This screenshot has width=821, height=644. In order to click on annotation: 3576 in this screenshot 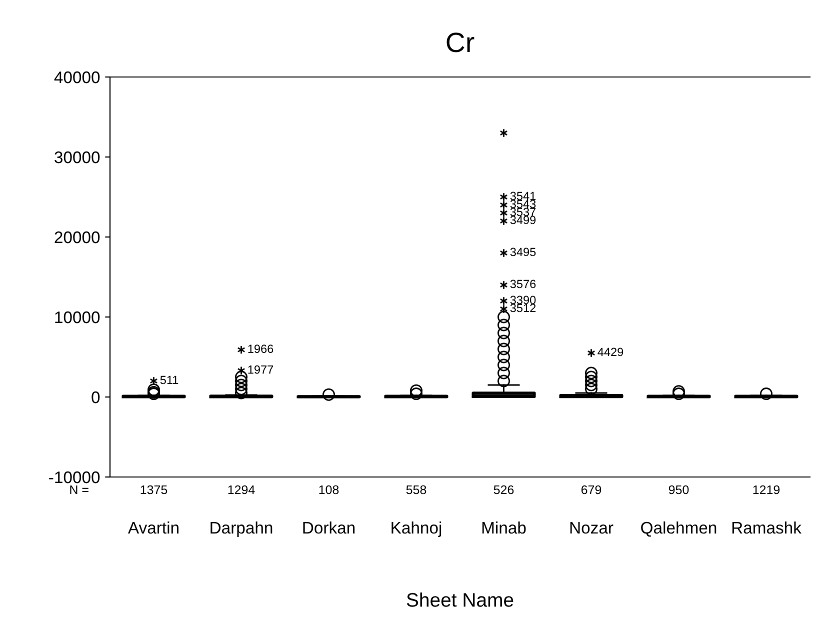, I will do `click(523, 284)`.